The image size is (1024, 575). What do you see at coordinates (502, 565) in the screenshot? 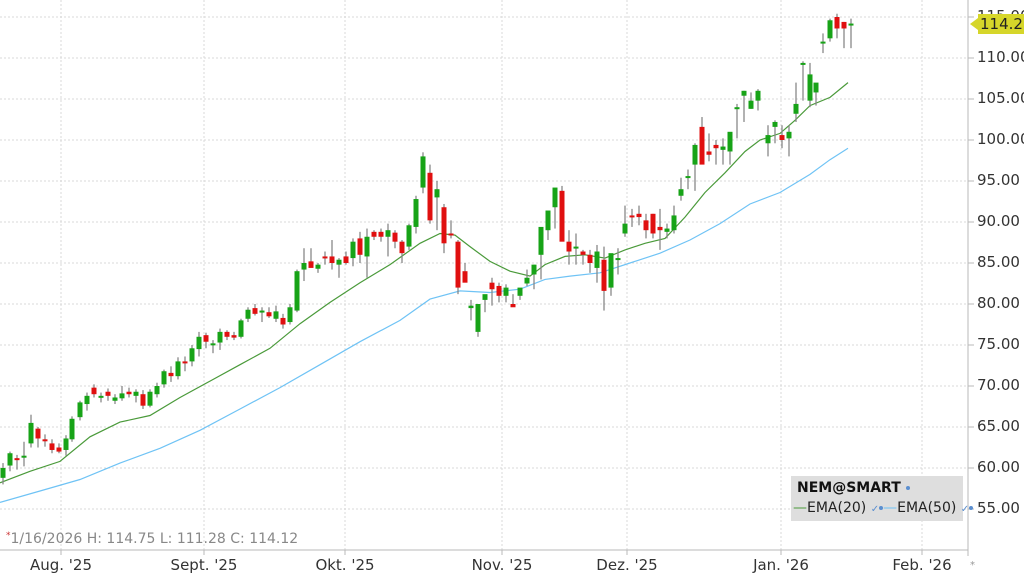
I see `x-tick-label: Nov. '25` at bounding box center [502, 565].